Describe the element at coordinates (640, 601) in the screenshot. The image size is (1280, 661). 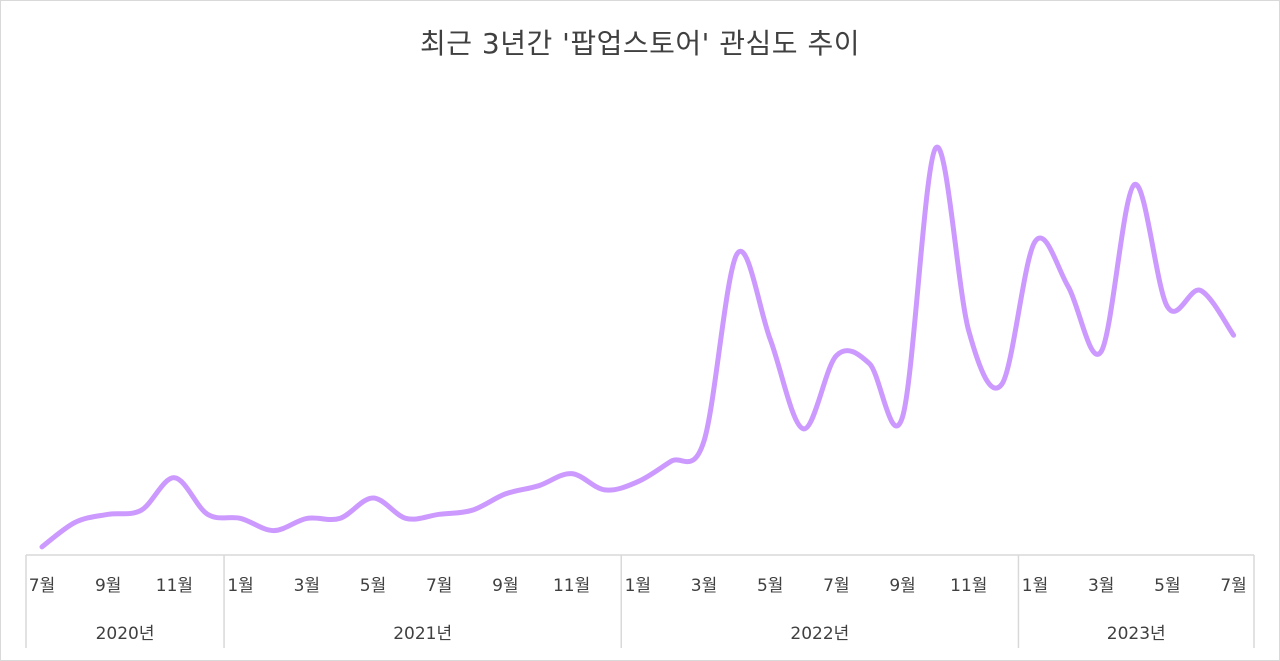
I see `category-axis` at that location.